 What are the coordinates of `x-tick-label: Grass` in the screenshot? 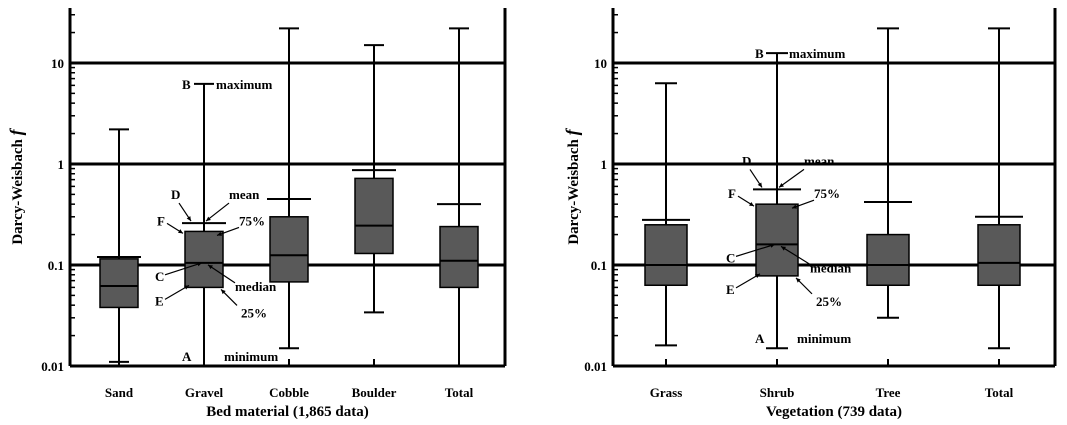 It's located at (666, 392).